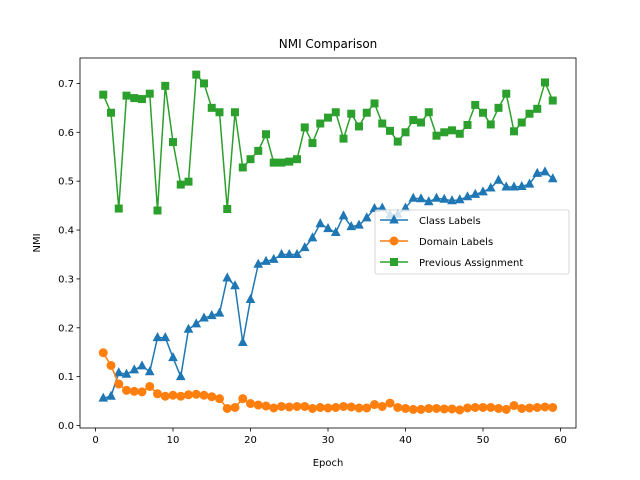  Describe the element at coordinates (483, 440) in the screenshot. I see `x-tick-label: 50` at that location.